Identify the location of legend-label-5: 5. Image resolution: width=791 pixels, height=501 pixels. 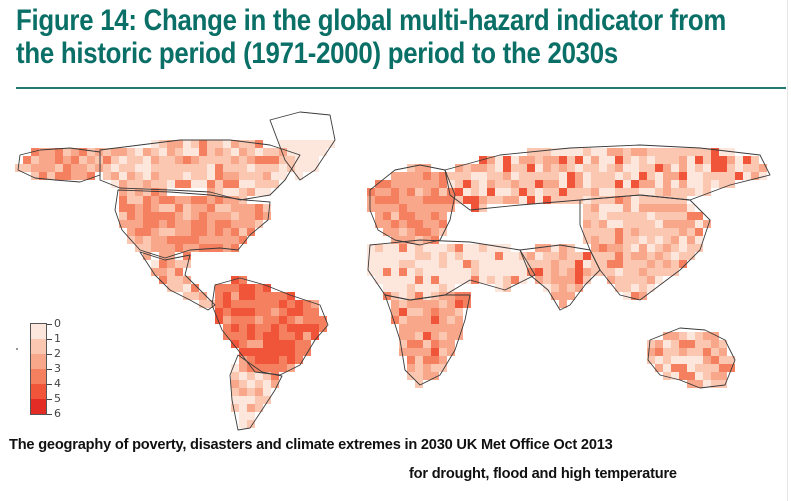
(57, 398).